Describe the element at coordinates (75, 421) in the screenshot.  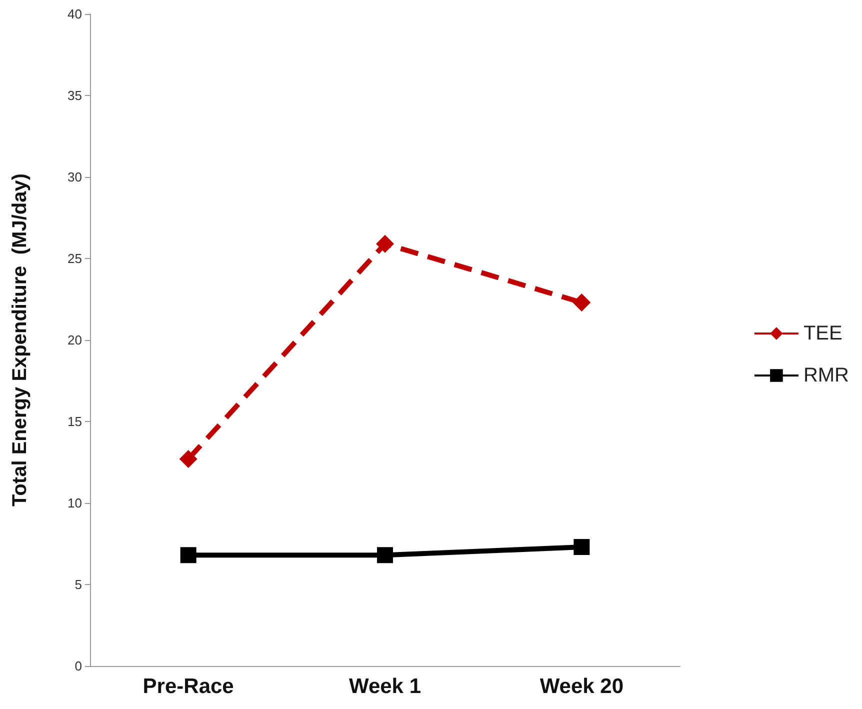
I see `y-tick-label: 15` at that location.